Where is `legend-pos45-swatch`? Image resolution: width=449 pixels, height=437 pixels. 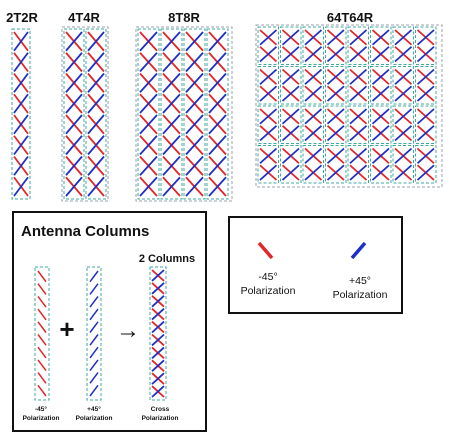
legend-pos45-swatch is located at coordinates (358, 250).